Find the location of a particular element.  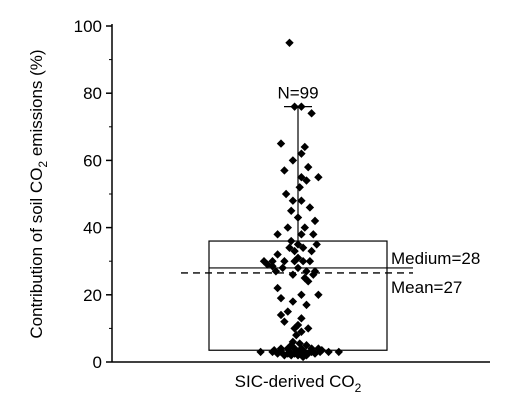

median-annotation: Medium=28 is located at coordinates (435, 258).